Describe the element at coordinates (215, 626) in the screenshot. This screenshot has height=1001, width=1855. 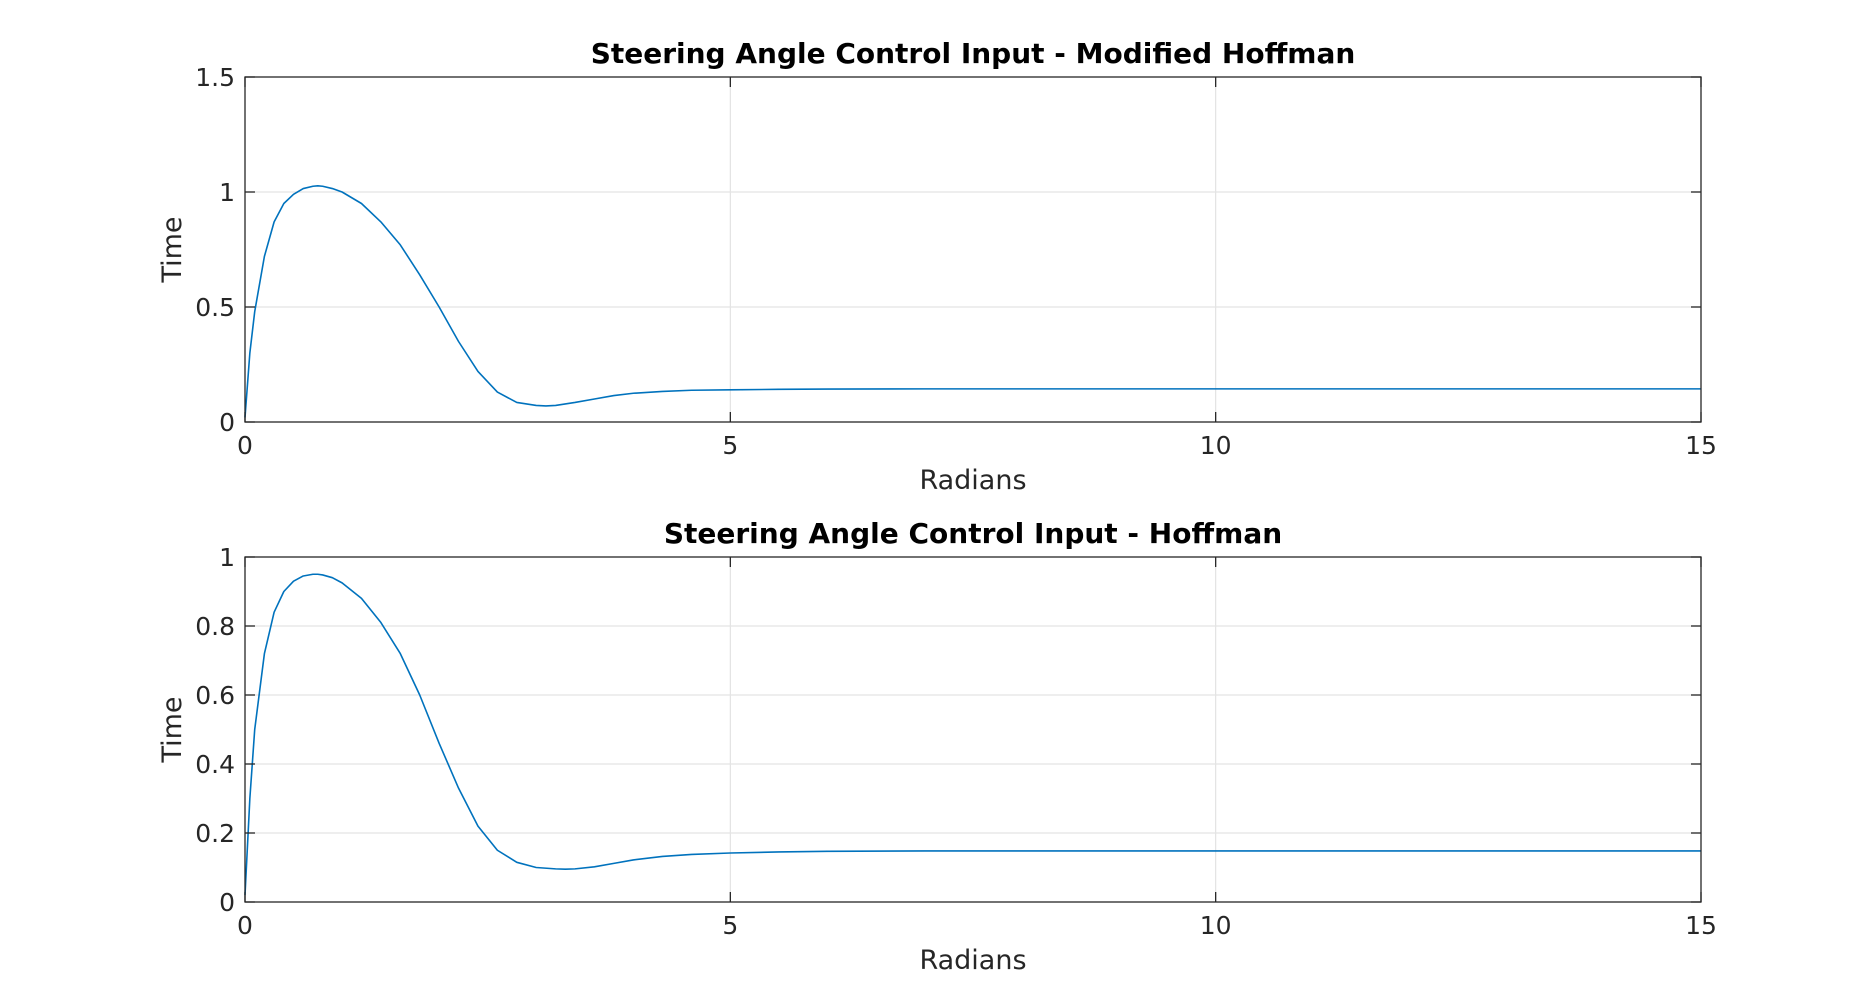
I see `y-tick-label: 0.8` at that location.